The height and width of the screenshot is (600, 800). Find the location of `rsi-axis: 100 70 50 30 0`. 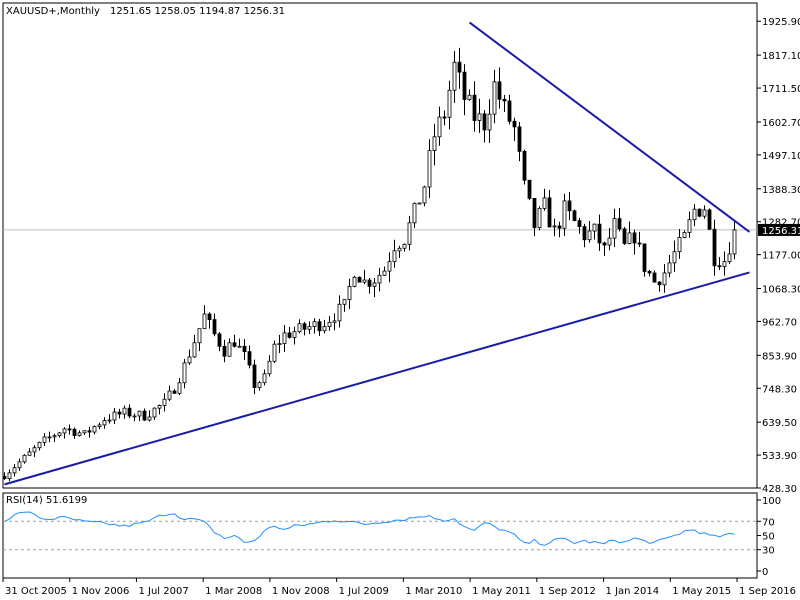

rsi-axis: 100 70 50 30 0 is located at coordinates (769, 537).